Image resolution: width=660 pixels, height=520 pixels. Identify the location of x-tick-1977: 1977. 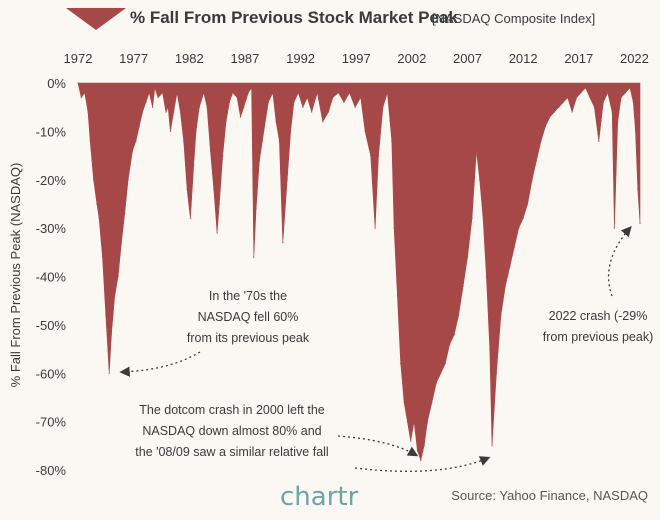
(133, 58).